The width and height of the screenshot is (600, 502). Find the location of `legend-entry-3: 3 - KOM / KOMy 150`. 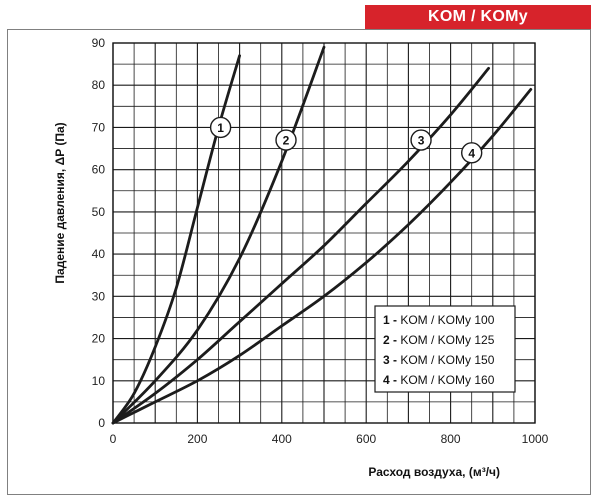

legend-entry-3: 3 - KOM / KOMy 150 is located at coordinates (439, 360).